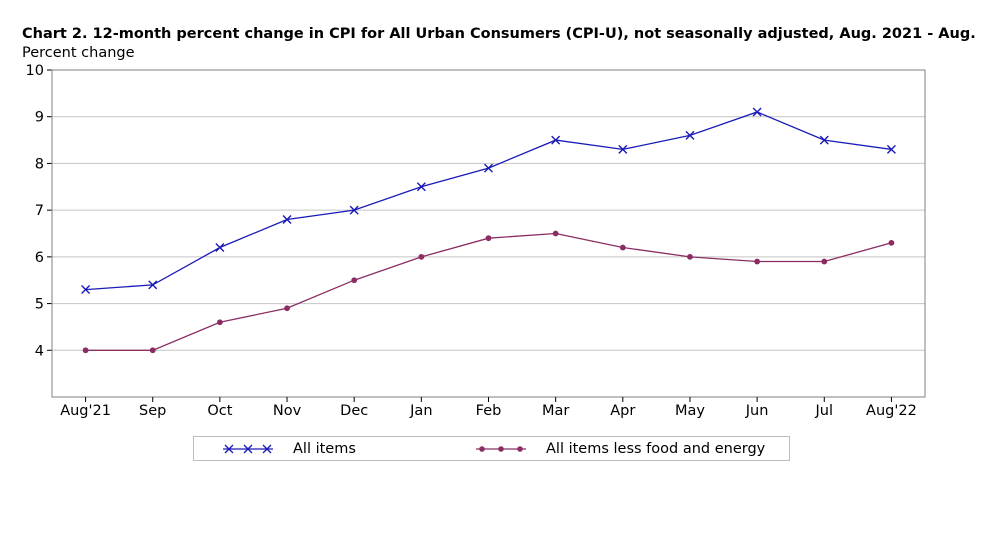  What do you see at coordinates (152, 411) in the screenshot?
I see `x-tick-label: Sep` at bounding box center [152, 411].